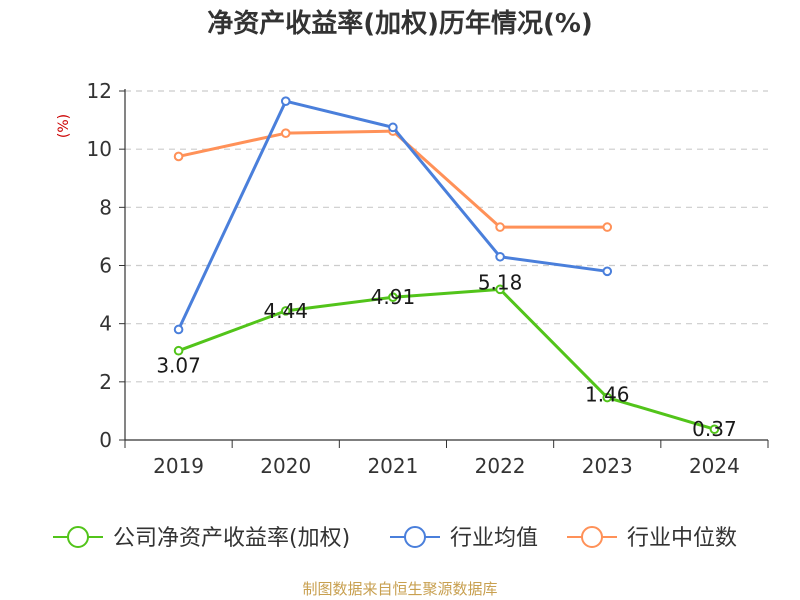 This screenshot has width=800, height=600. What do you see at coordinates (178, 466) in the screenshot?
I see `x-tick-label-2019: 2019` at bounding box center [178, 466].